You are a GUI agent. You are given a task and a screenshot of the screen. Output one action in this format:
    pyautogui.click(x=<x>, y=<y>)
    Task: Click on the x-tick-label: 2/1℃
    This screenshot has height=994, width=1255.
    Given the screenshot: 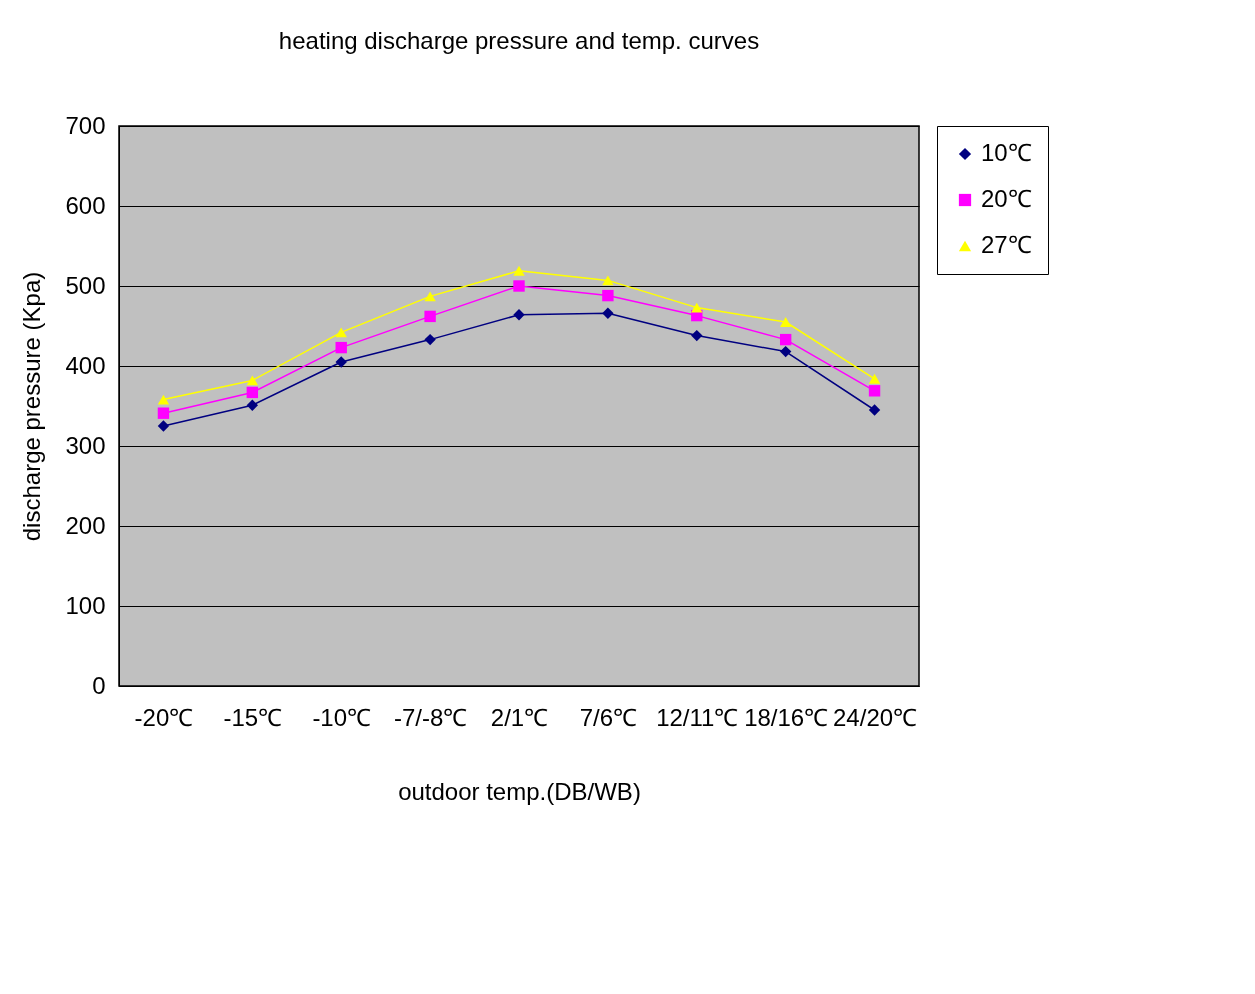 What is the action you would take?
    pyautogui.click(x=519, y=717)
    